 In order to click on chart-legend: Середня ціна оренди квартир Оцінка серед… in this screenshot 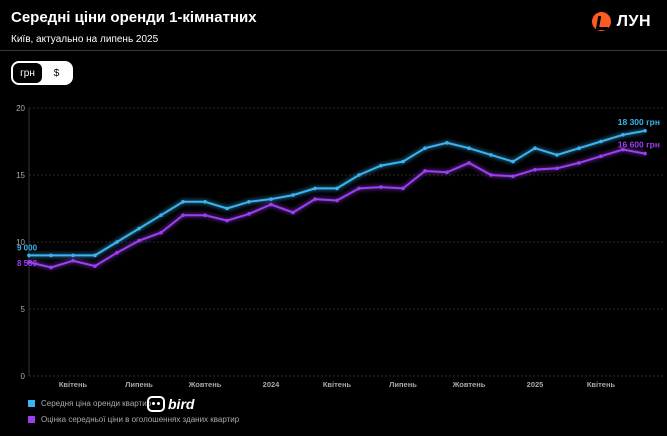, I will do `click(133, 411)`.